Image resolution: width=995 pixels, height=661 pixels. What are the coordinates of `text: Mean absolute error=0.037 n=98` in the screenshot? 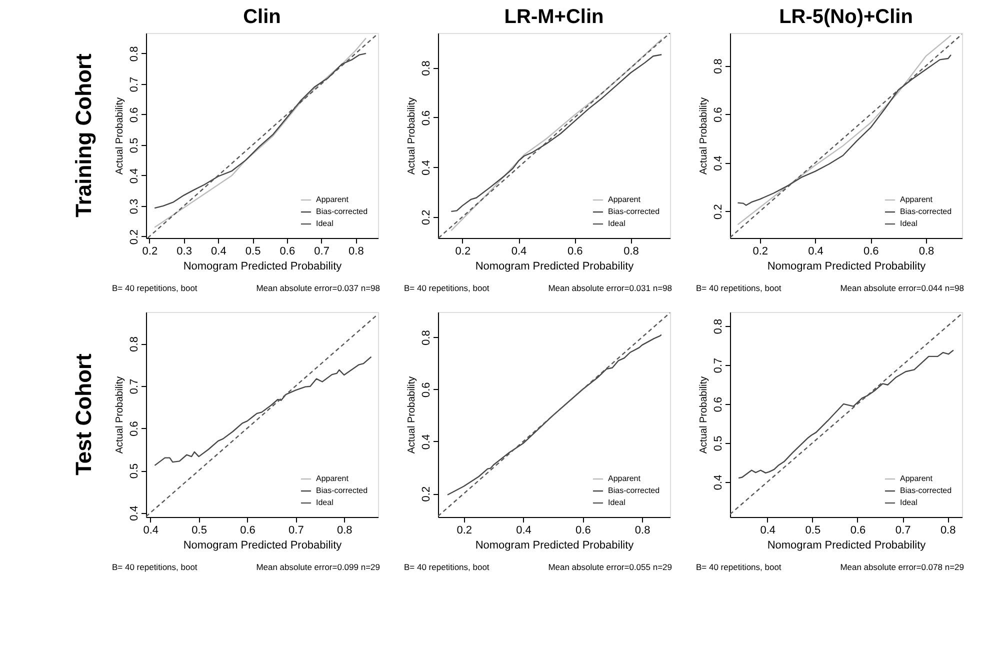 It's located at (318, 288).